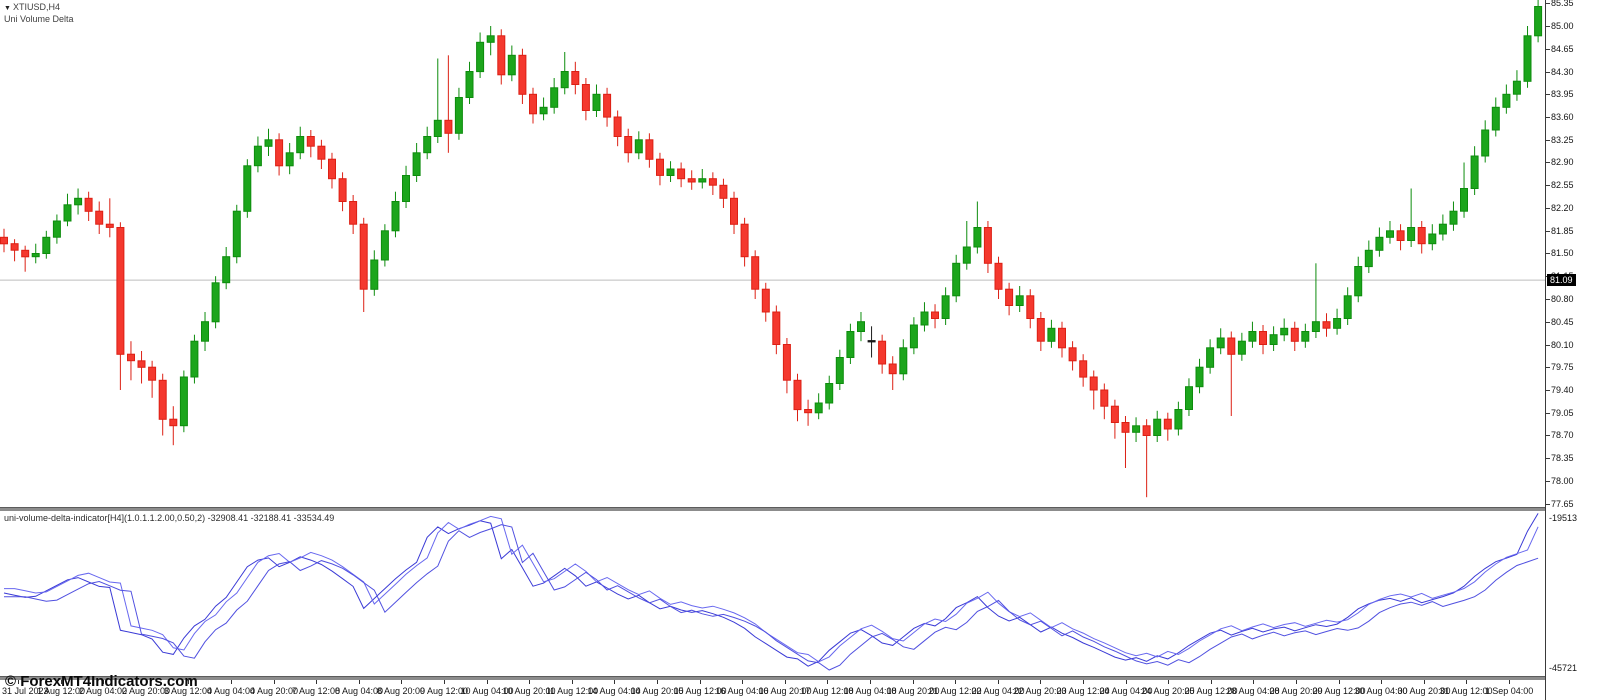 The height and width of the screenshot is (700, 1600). Describe the element at coordinates (998, 691) in the screenshot. I see `time-tick-label: 22 Aug 04:00` at that location.